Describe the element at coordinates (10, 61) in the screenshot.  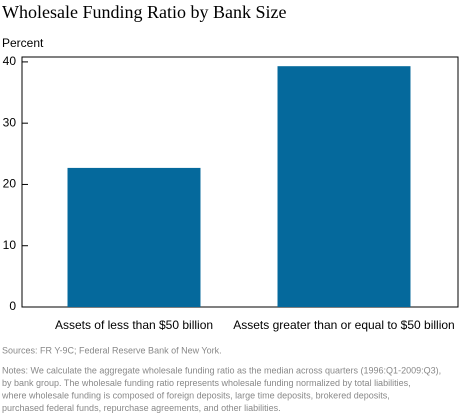
I see `y-tick-label: 40` at that location.